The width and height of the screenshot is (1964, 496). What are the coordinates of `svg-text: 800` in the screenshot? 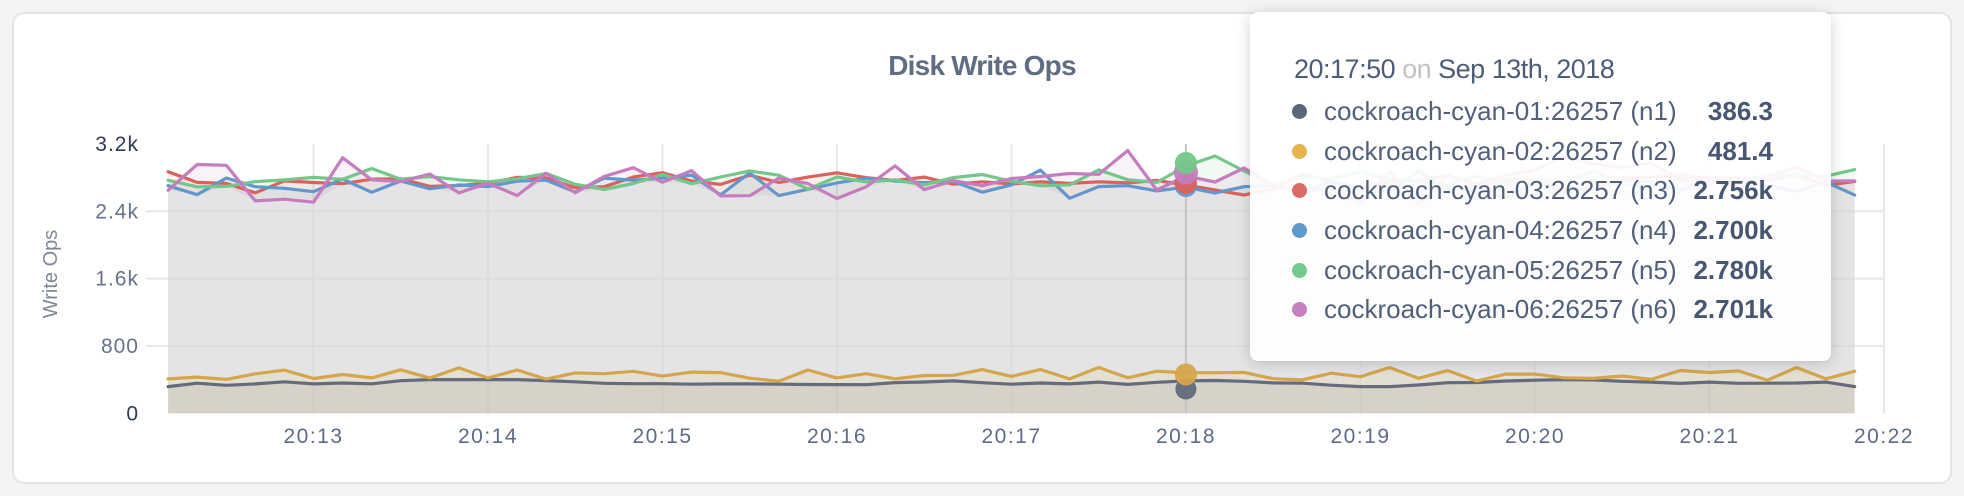 It's located at (120, 346).